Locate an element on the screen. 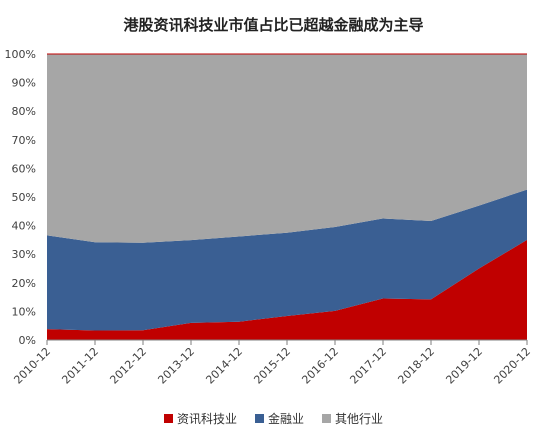  x-tick-label: 2010-12 is located at coordinates (32, 366).